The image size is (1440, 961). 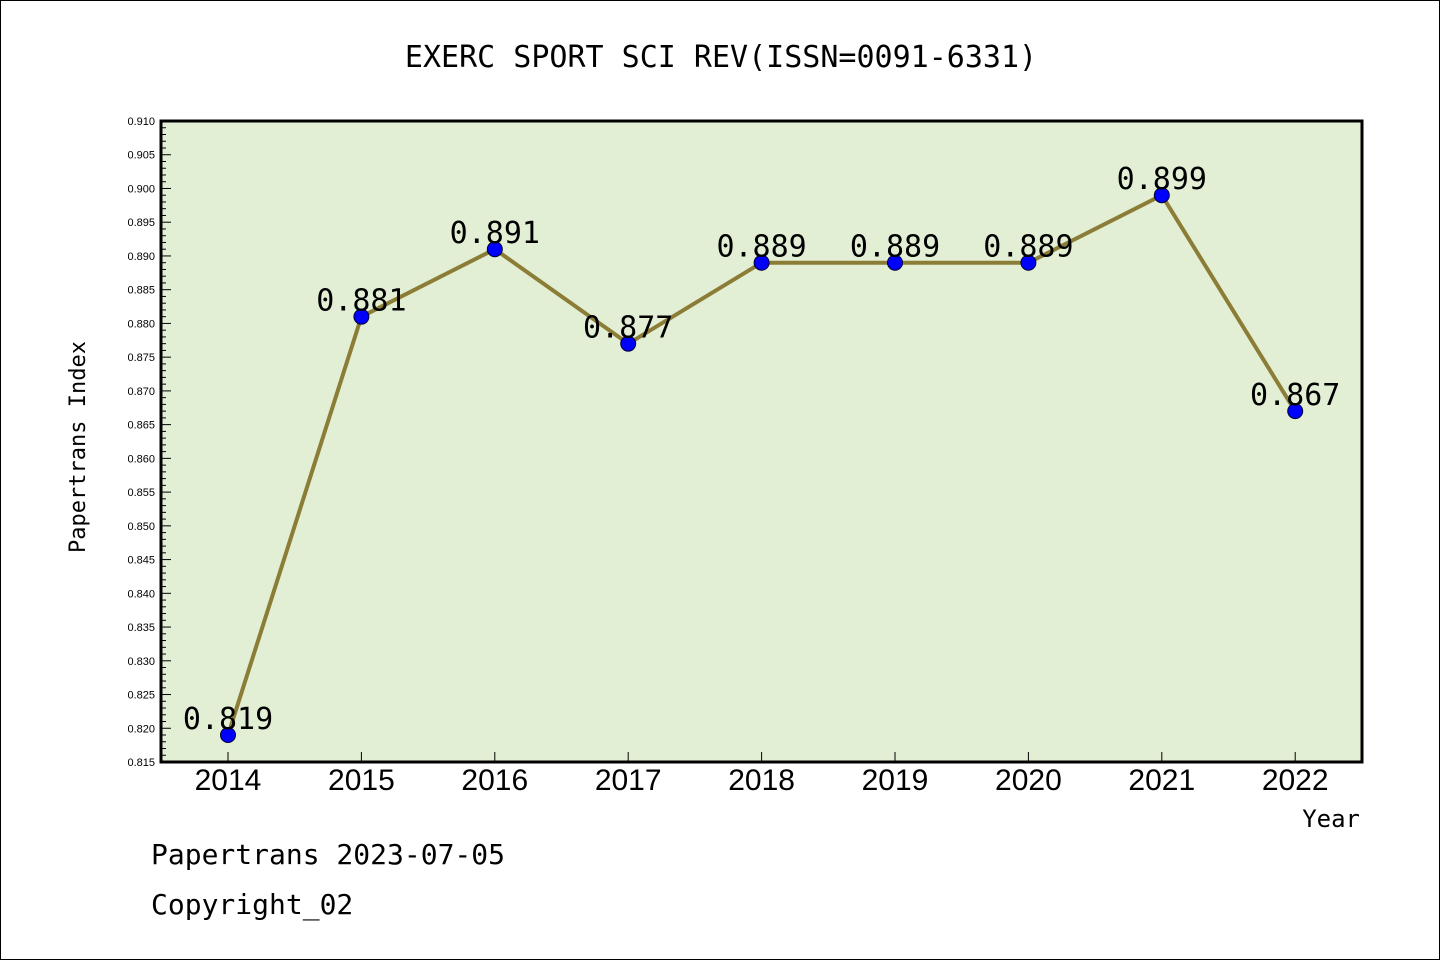 What do you see at coordinates (494, 780) in the screenshot?
I see `x-tick-label: 2016` at bounding box center [494, 780].